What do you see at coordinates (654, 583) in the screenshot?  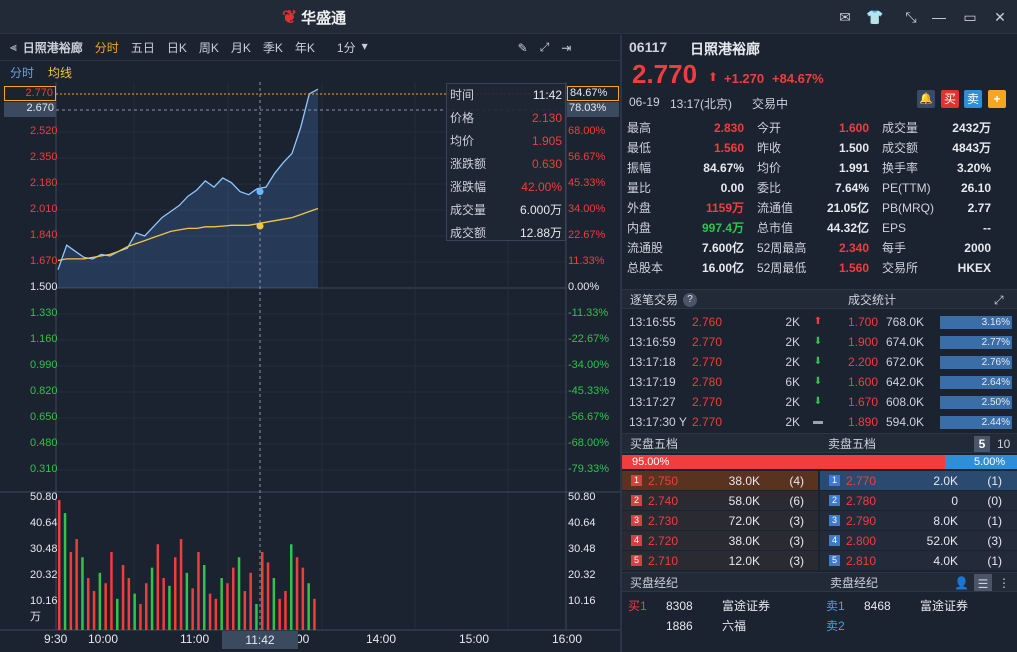 I see `bid-brokers-title: 买盘经纪` at bounding box center [654, 583].